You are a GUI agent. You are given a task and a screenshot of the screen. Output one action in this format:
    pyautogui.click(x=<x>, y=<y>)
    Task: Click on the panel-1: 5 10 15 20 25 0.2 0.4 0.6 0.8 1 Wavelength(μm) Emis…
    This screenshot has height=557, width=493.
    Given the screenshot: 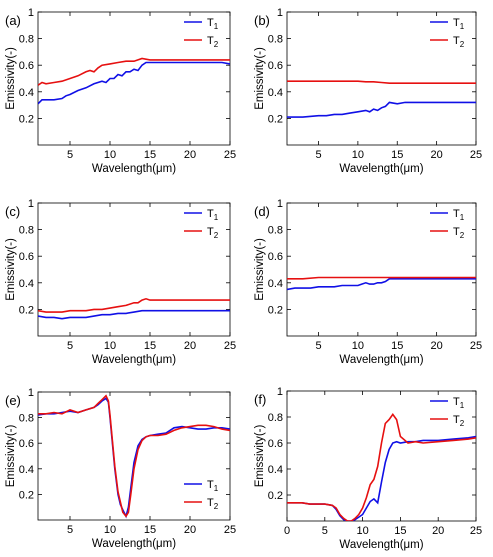 What is the action you would take?
    pyautogui.click(x=368, y=91)
    